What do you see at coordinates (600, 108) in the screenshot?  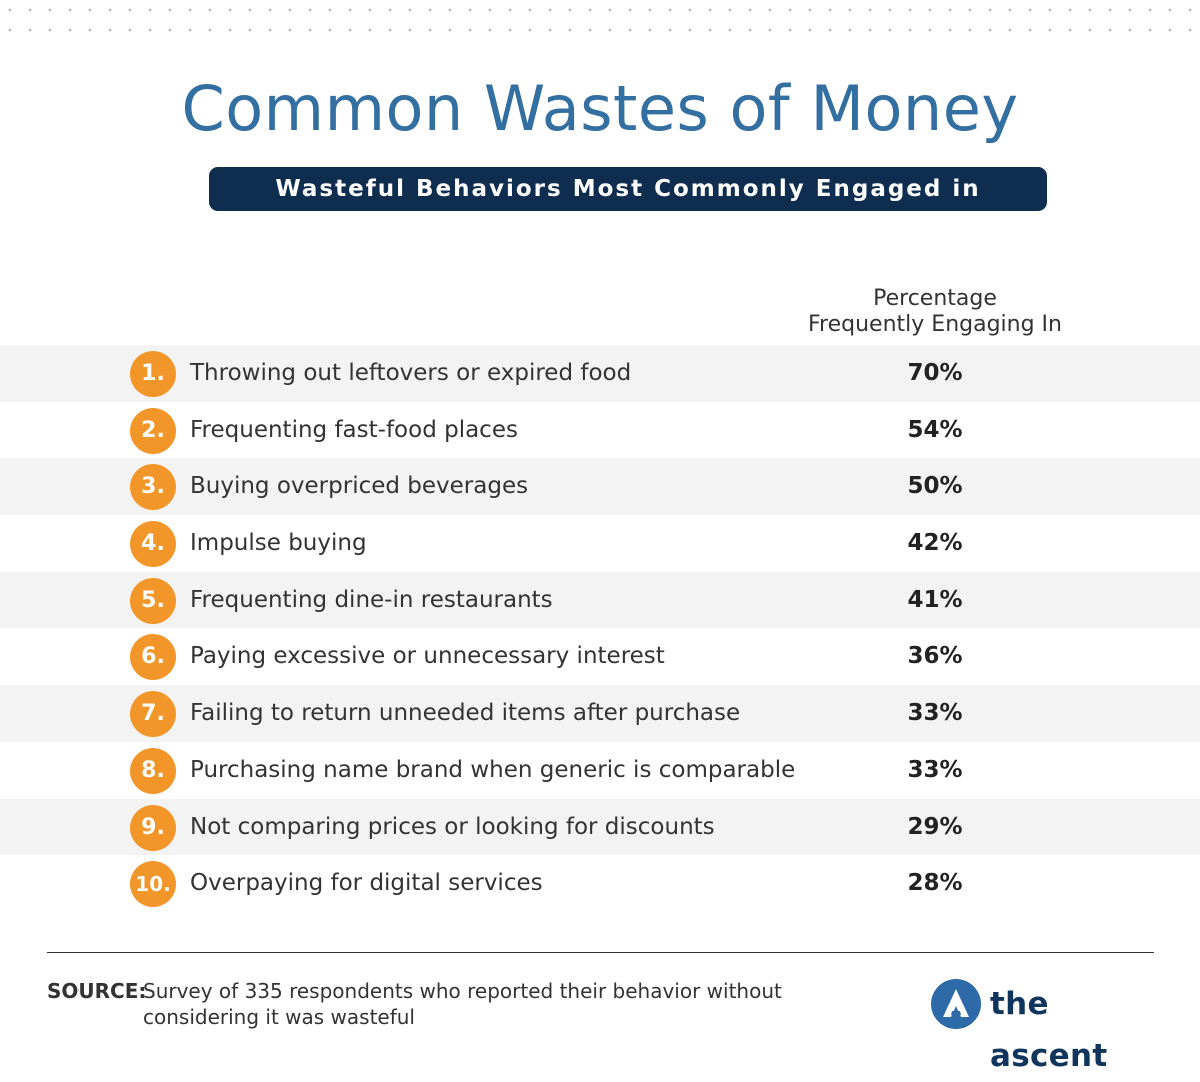 I see `chart-title: Common Wastes of Money` at bounding box center [600, 108].